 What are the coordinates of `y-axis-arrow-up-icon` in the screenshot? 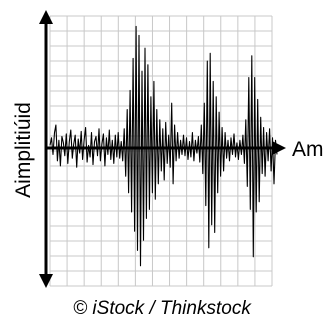 It's located at (46, 17).